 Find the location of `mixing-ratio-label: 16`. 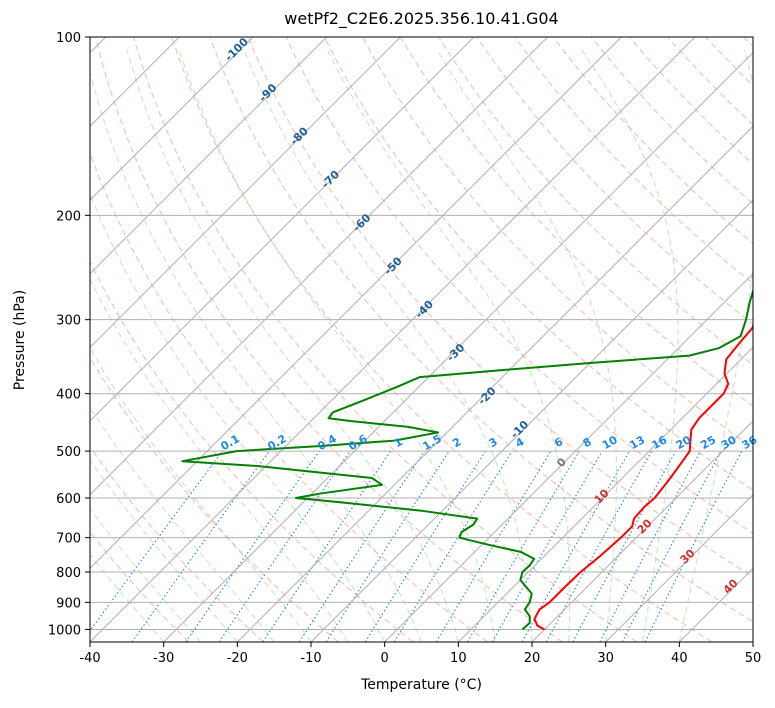

mixing-ratio-label: 16 is located at coordinates (659, 442).